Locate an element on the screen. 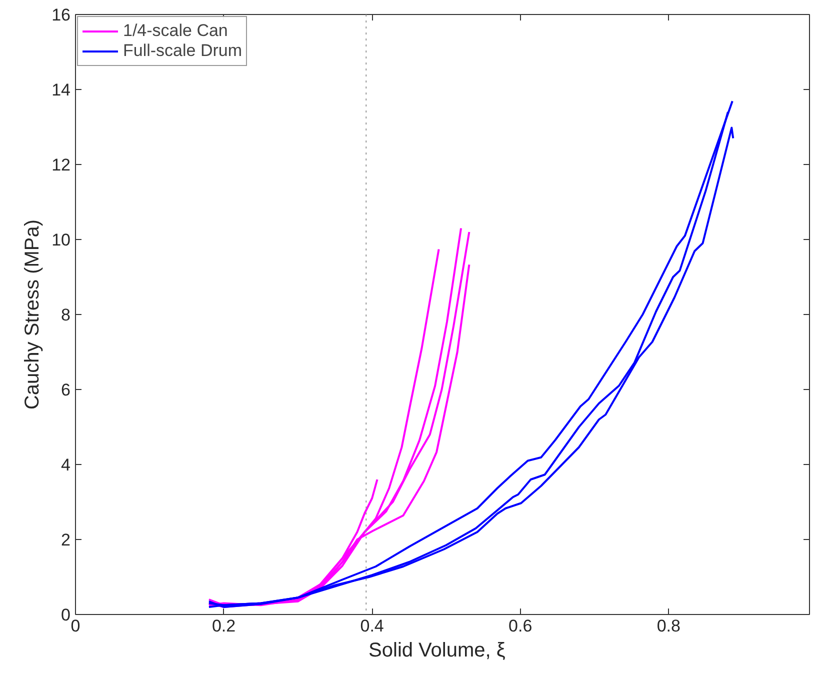  x-tick-label: 0.8 is located at coordinates (668, 626).